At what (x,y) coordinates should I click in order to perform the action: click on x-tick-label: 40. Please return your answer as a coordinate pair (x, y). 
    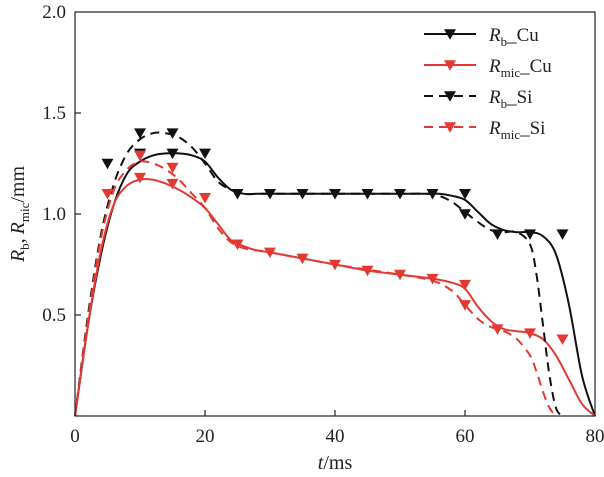
    Looking at the image, I should click on (335, 436).